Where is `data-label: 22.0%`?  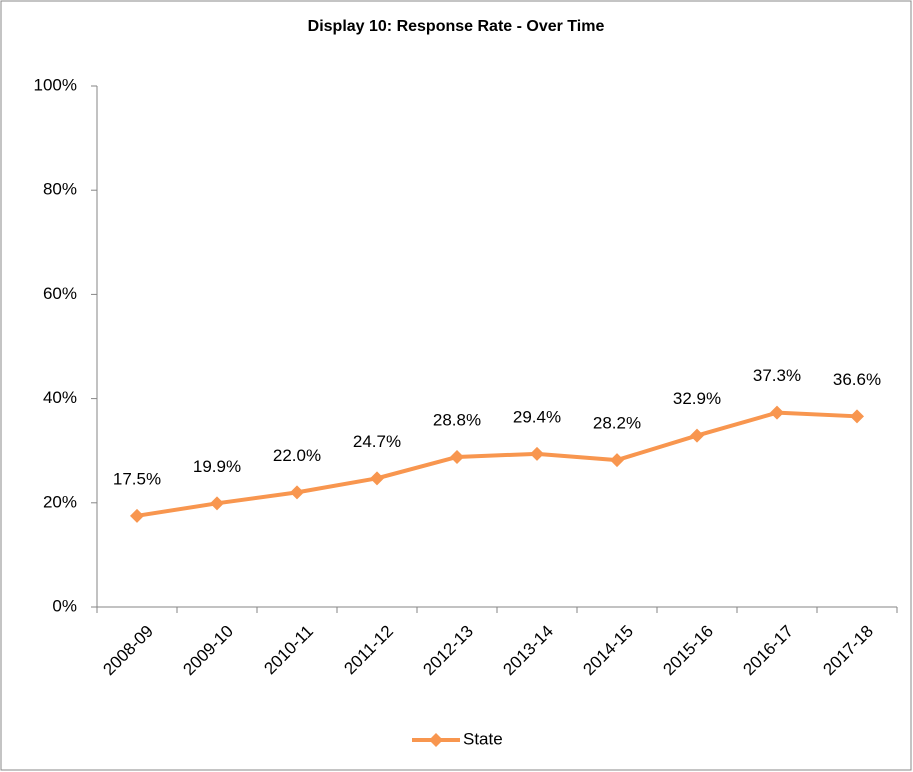 data-label: 22.0% is located at coordinates (297, 455).